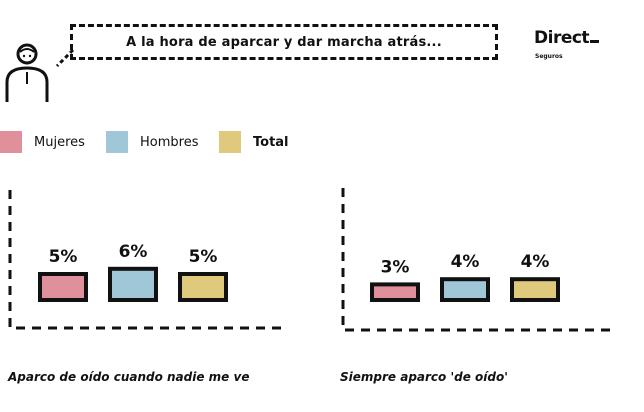  I want to click on brand-logo: Direct, so click(567, 38).